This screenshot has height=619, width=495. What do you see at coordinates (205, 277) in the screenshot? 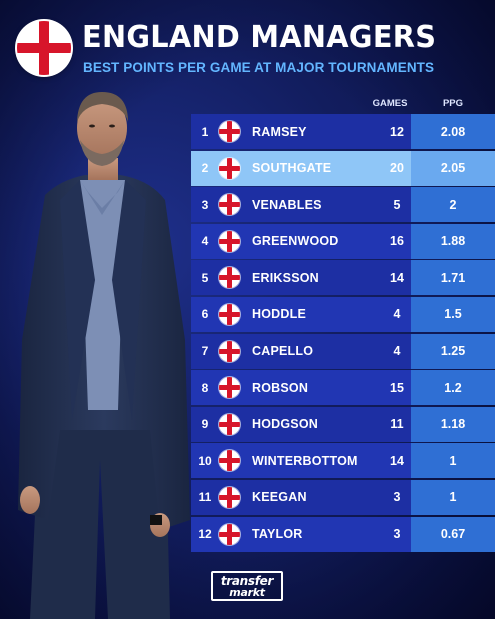
I see `rank-cell: 5` at bounding box center [205, 277].